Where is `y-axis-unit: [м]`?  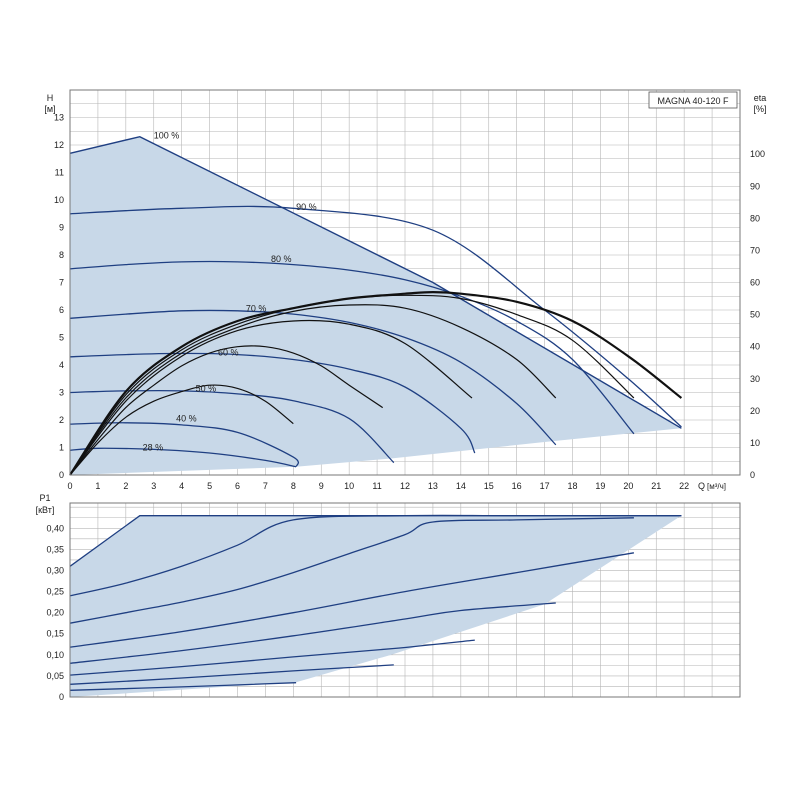
y-axis-unit: [м] is located at coordinates (49, 109).